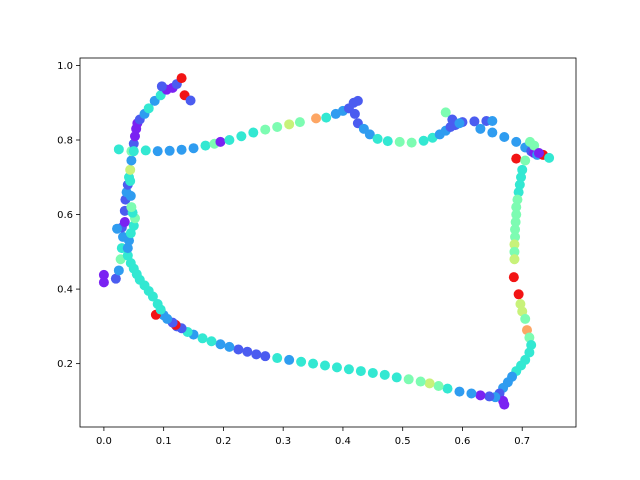 The height and width of the screenshot is (480, 640). Describe the element at coordinates (65, 66) in the screenshot. I see `y-tick-label: 1.0` at that location.